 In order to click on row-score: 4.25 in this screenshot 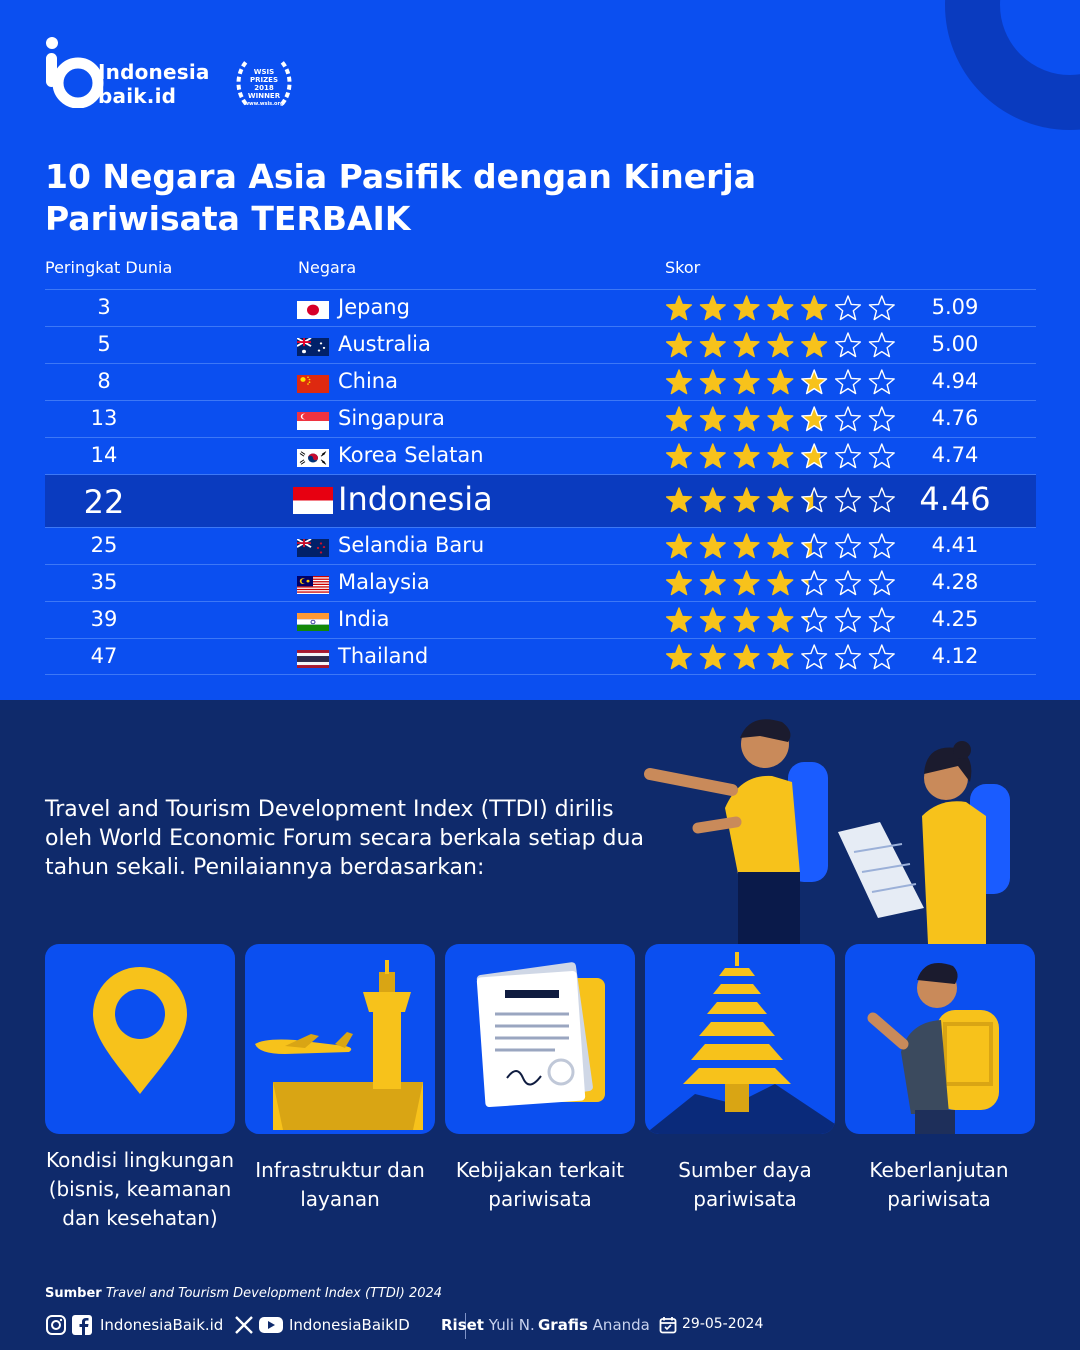, I will do `click(955, 619)`.